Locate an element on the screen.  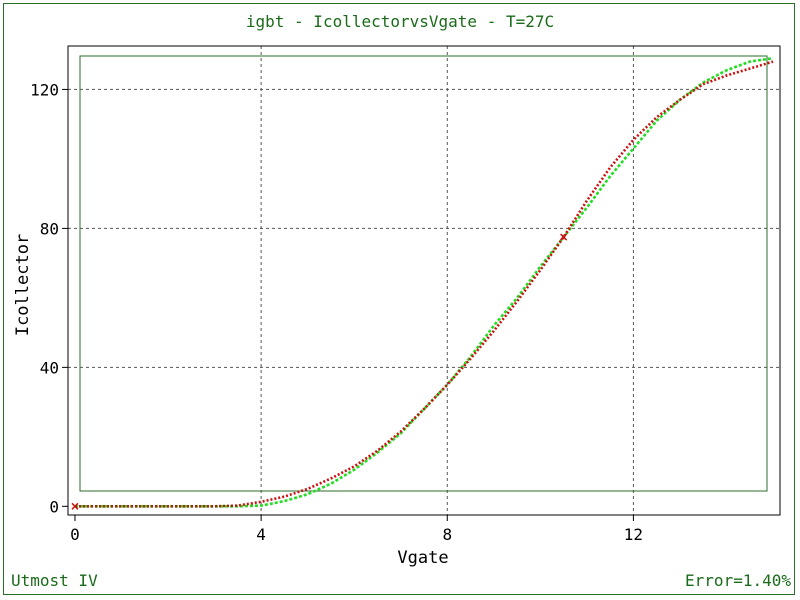
y-tick-label: 120 is located at coordinates (44, 89).